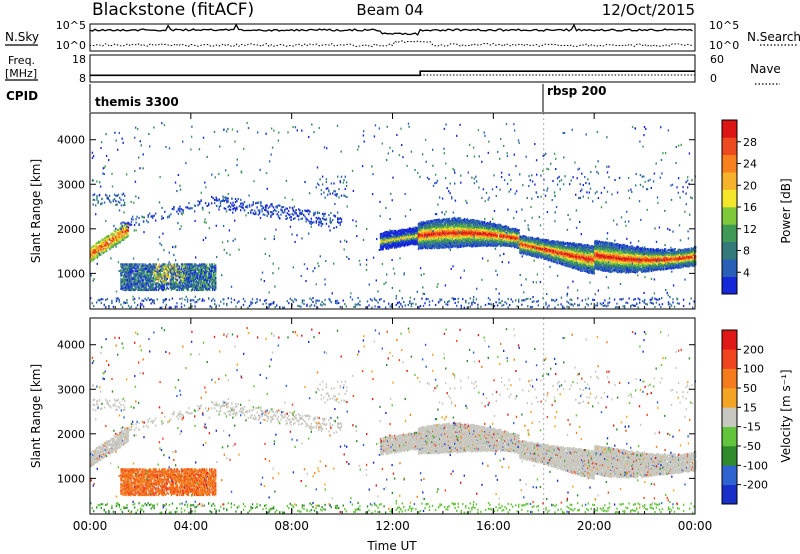 This screenshot has height=554, width=800. What do you see at coordinates (79, 59) in the screenshot?
I see `freq-tick-top: 18` at bounding box center [79, 59].